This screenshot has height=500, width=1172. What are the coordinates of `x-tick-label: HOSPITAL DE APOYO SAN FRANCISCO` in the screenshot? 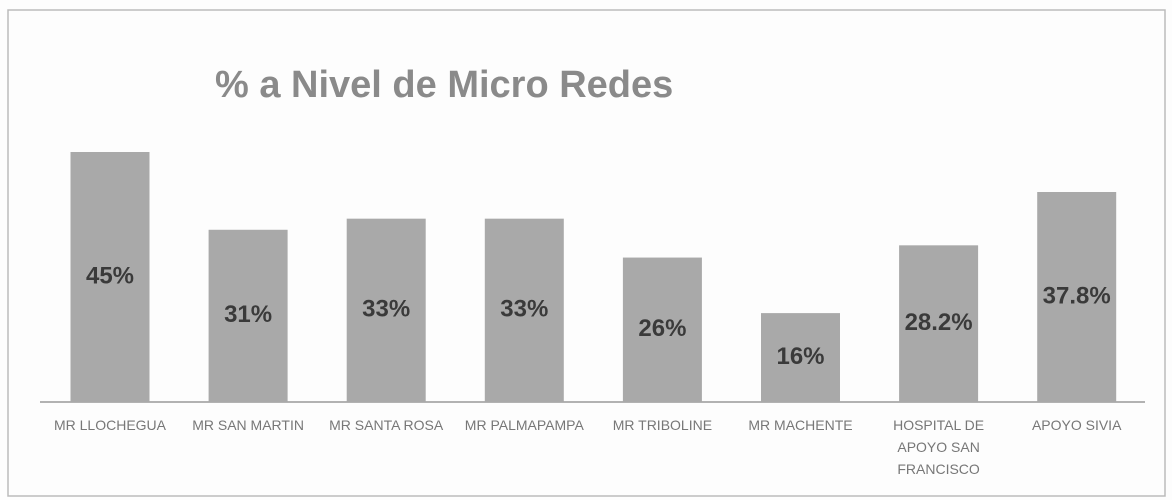 It's located at (939, 447).